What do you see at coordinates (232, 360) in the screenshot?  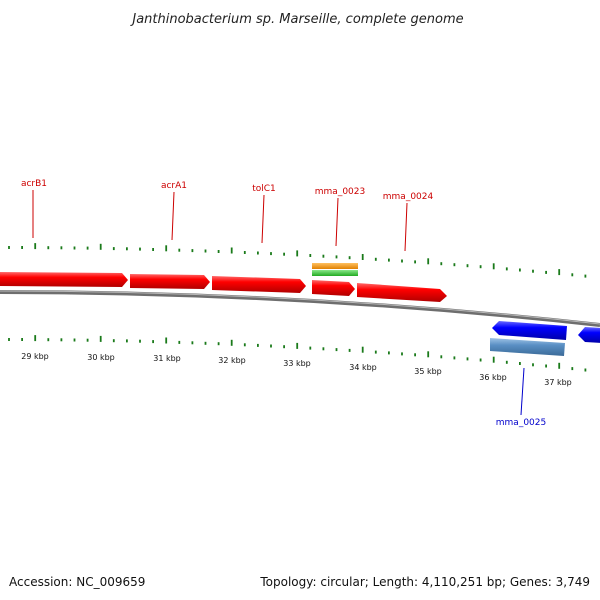 I see `tick-label-32kbp: 32 kbp` at bounding box center [232, 360].